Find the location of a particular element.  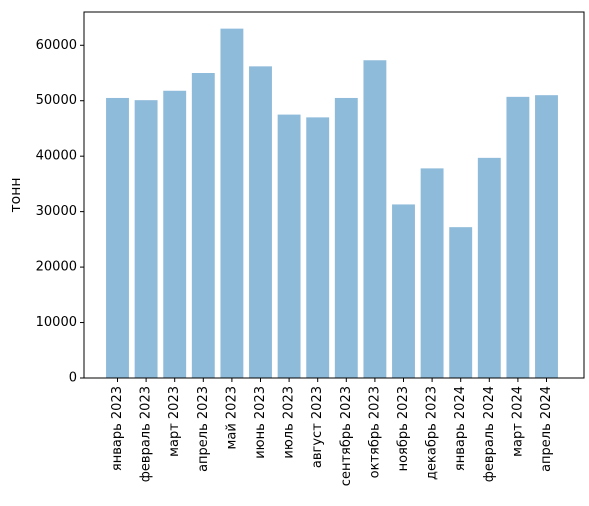

x-tick-label: февраль 2023 is located at coordinates (146, 434).